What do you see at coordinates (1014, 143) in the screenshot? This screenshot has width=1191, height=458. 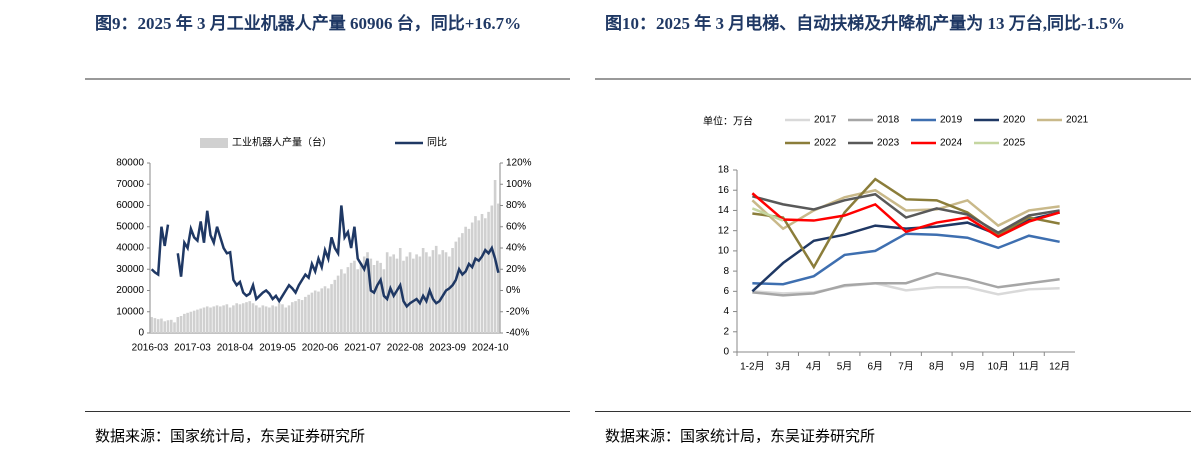 I see `legend-label: 2025` at bounding box center [1014, 143].